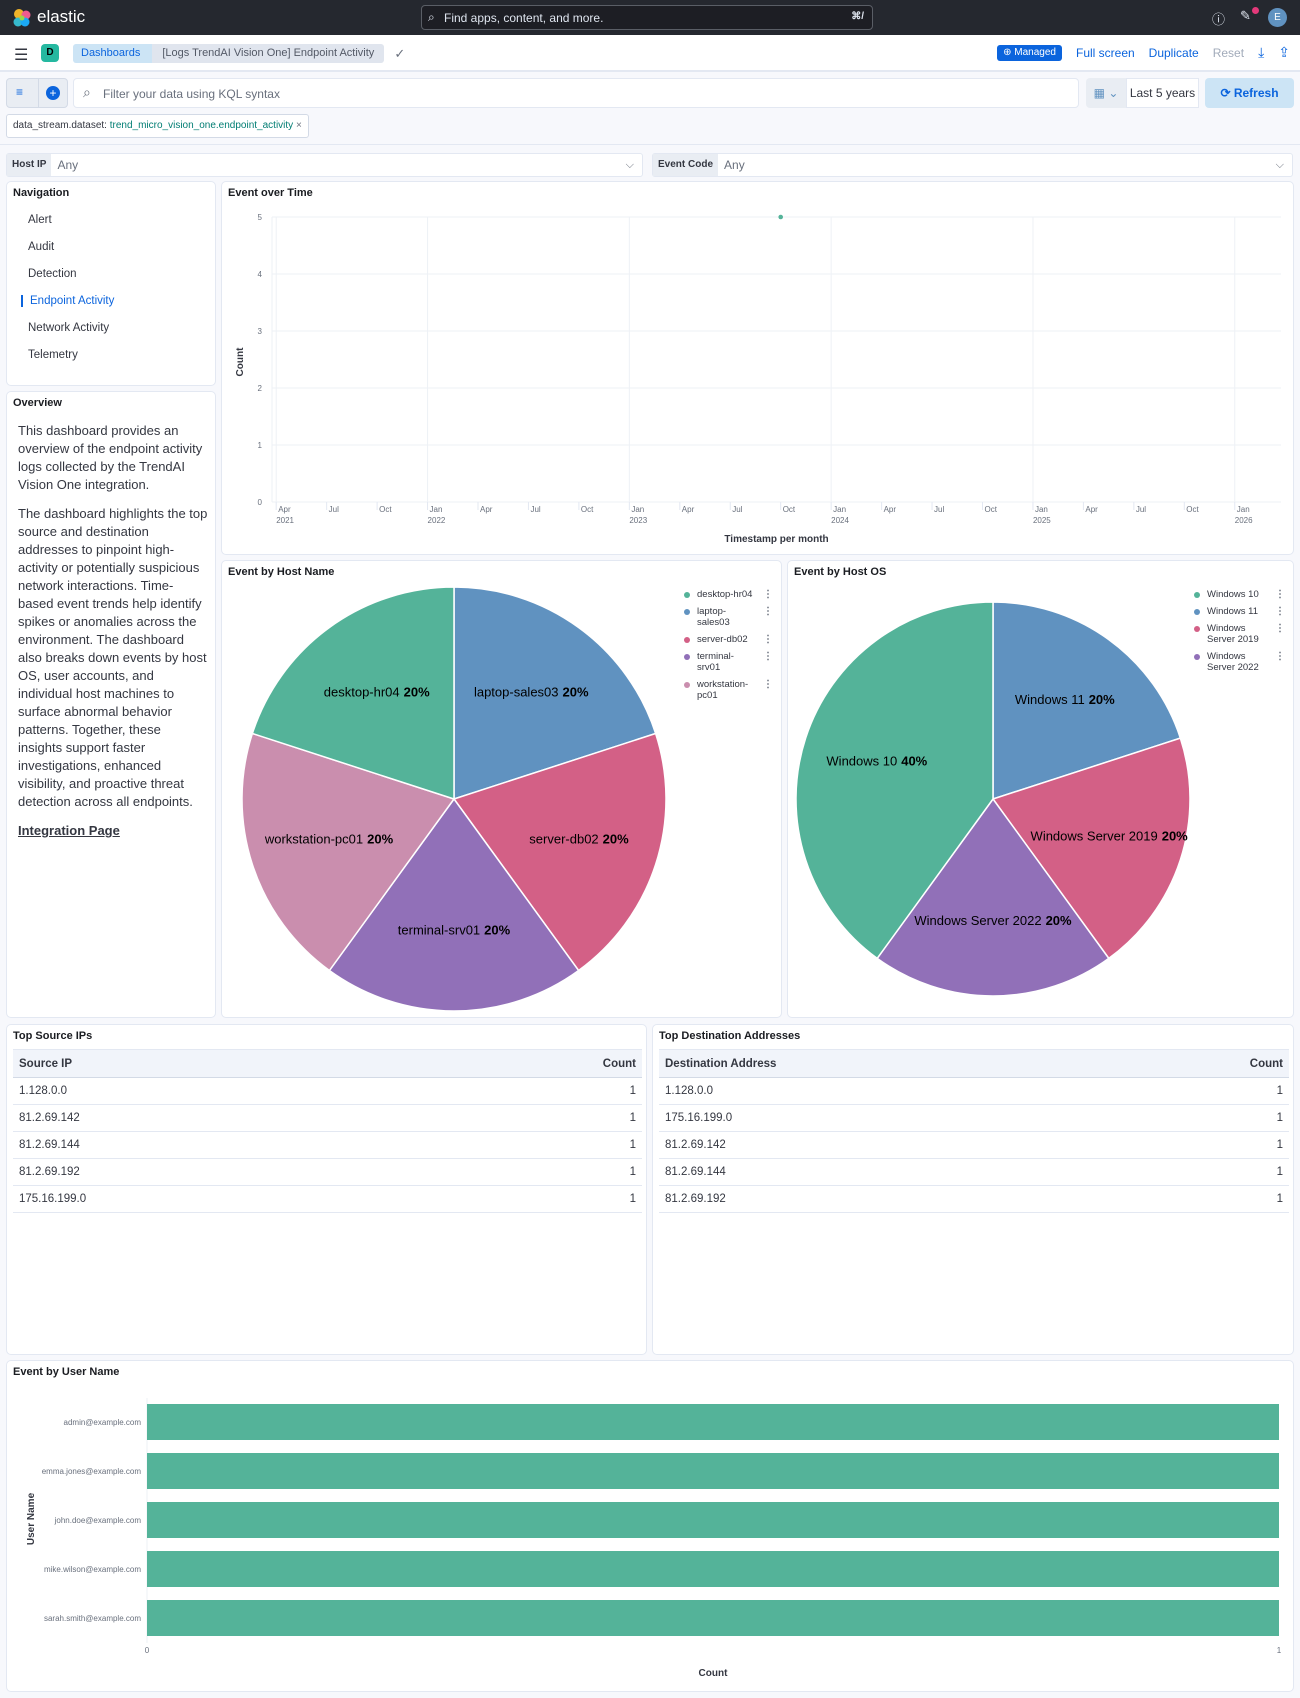 This screenshot has height=1698, width=1300. What do you see at coordinates (876, 760) in the screenshot?
I see `slice-label: Windows 10 40%` at bounding box center [876, 760].